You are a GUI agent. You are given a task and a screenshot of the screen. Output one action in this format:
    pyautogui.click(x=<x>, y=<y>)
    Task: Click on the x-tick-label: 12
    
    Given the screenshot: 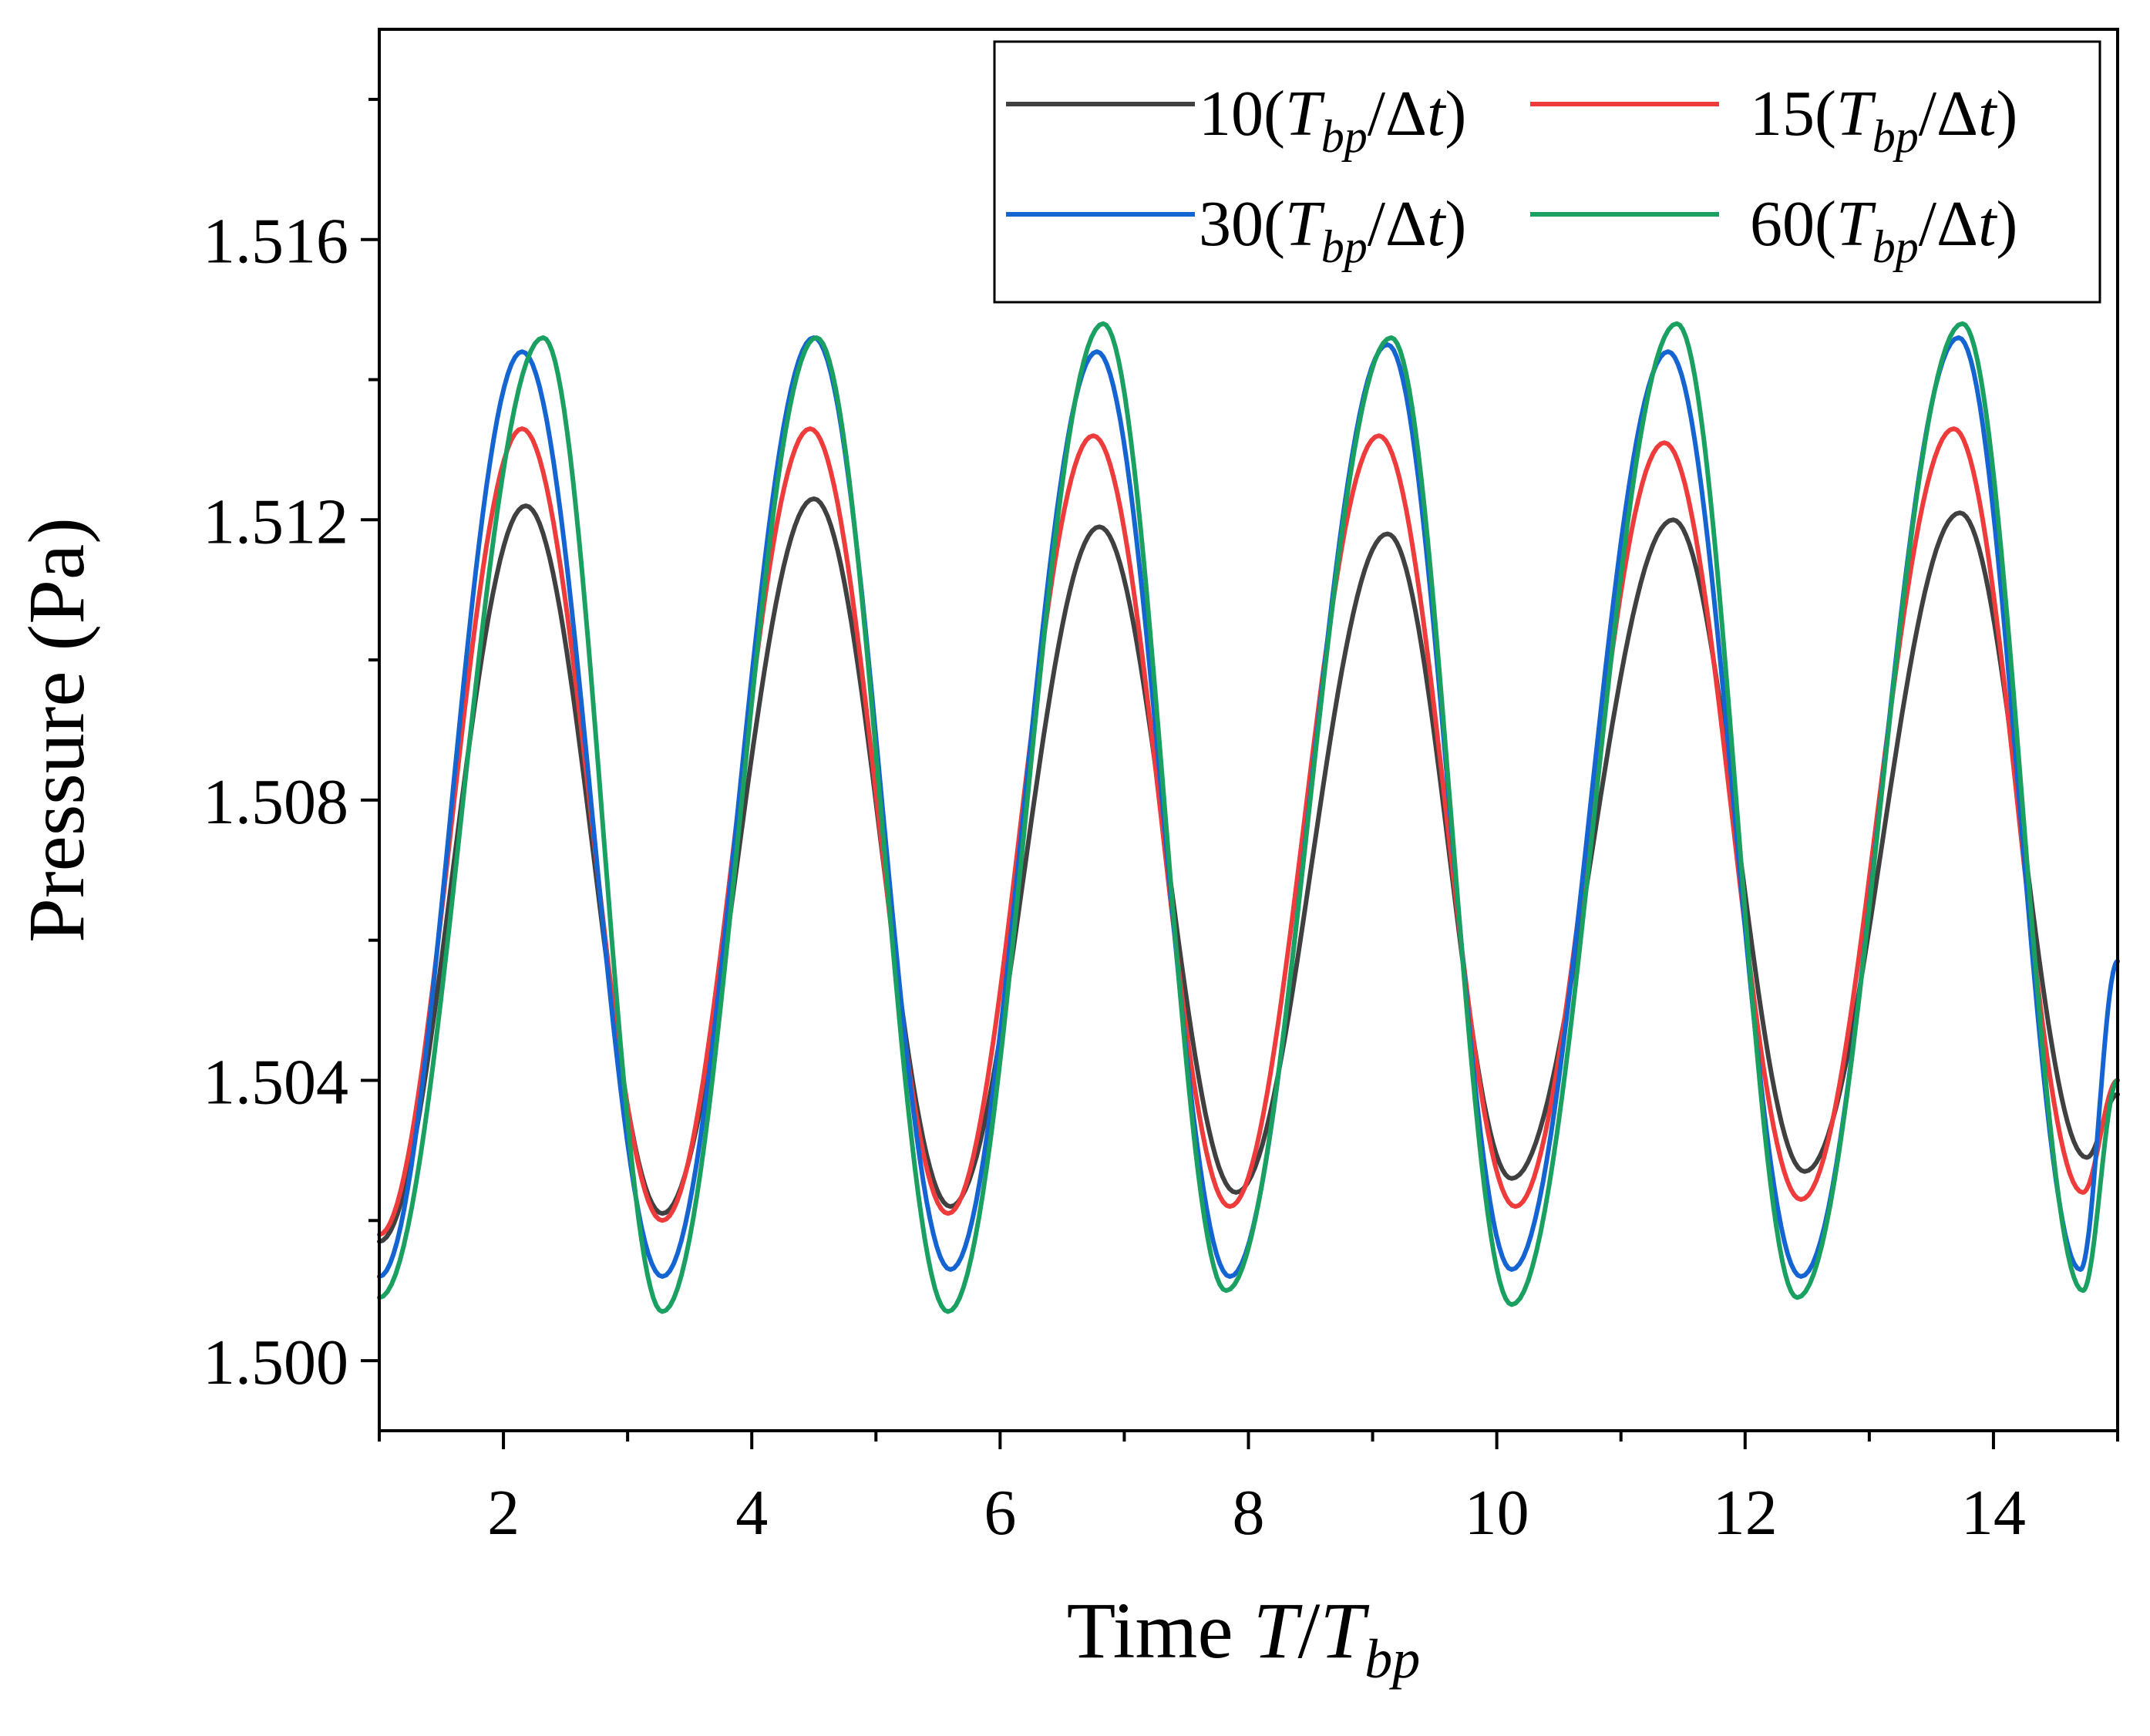 What is the action you would take?
    pyautogui.click(x=1745, y=1513)
    